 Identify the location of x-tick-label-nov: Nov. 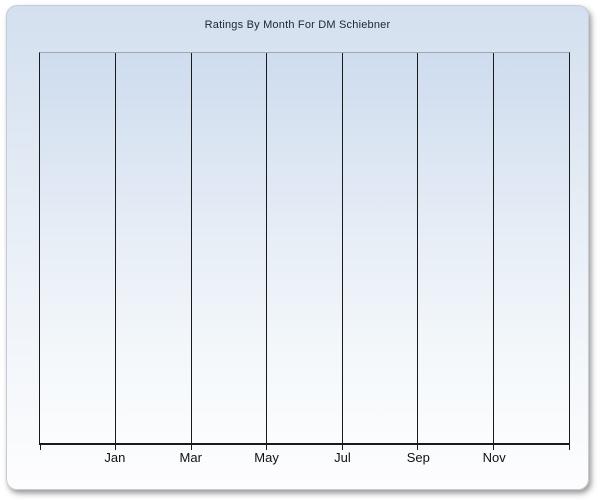
(494, 457).